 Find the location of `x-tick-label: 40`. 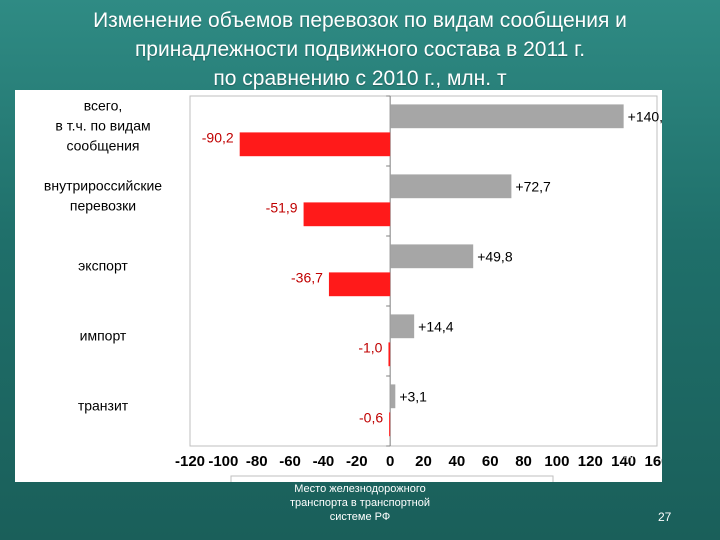

x-tick-label: 40 is located at coordinates (457, 461).